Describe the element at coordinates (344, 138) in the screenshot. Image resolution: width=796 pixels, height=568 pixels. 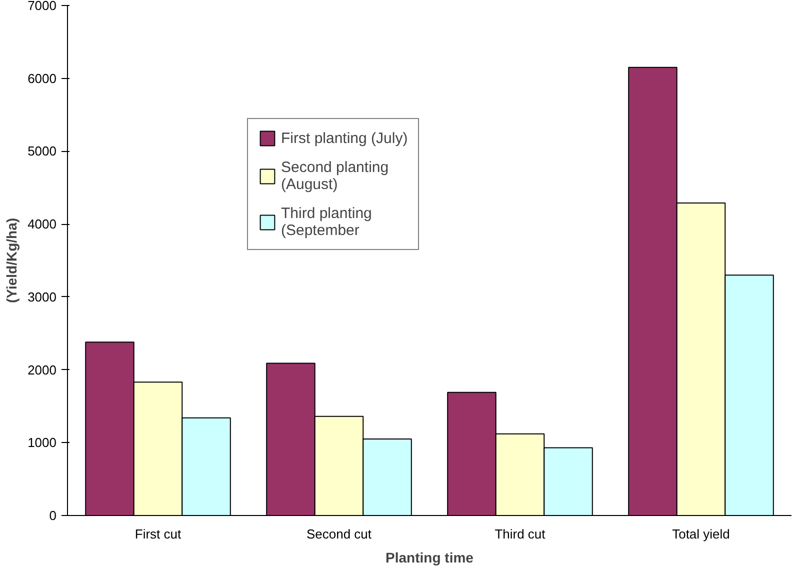
I see `legend-label: First planting (July)` at that location.